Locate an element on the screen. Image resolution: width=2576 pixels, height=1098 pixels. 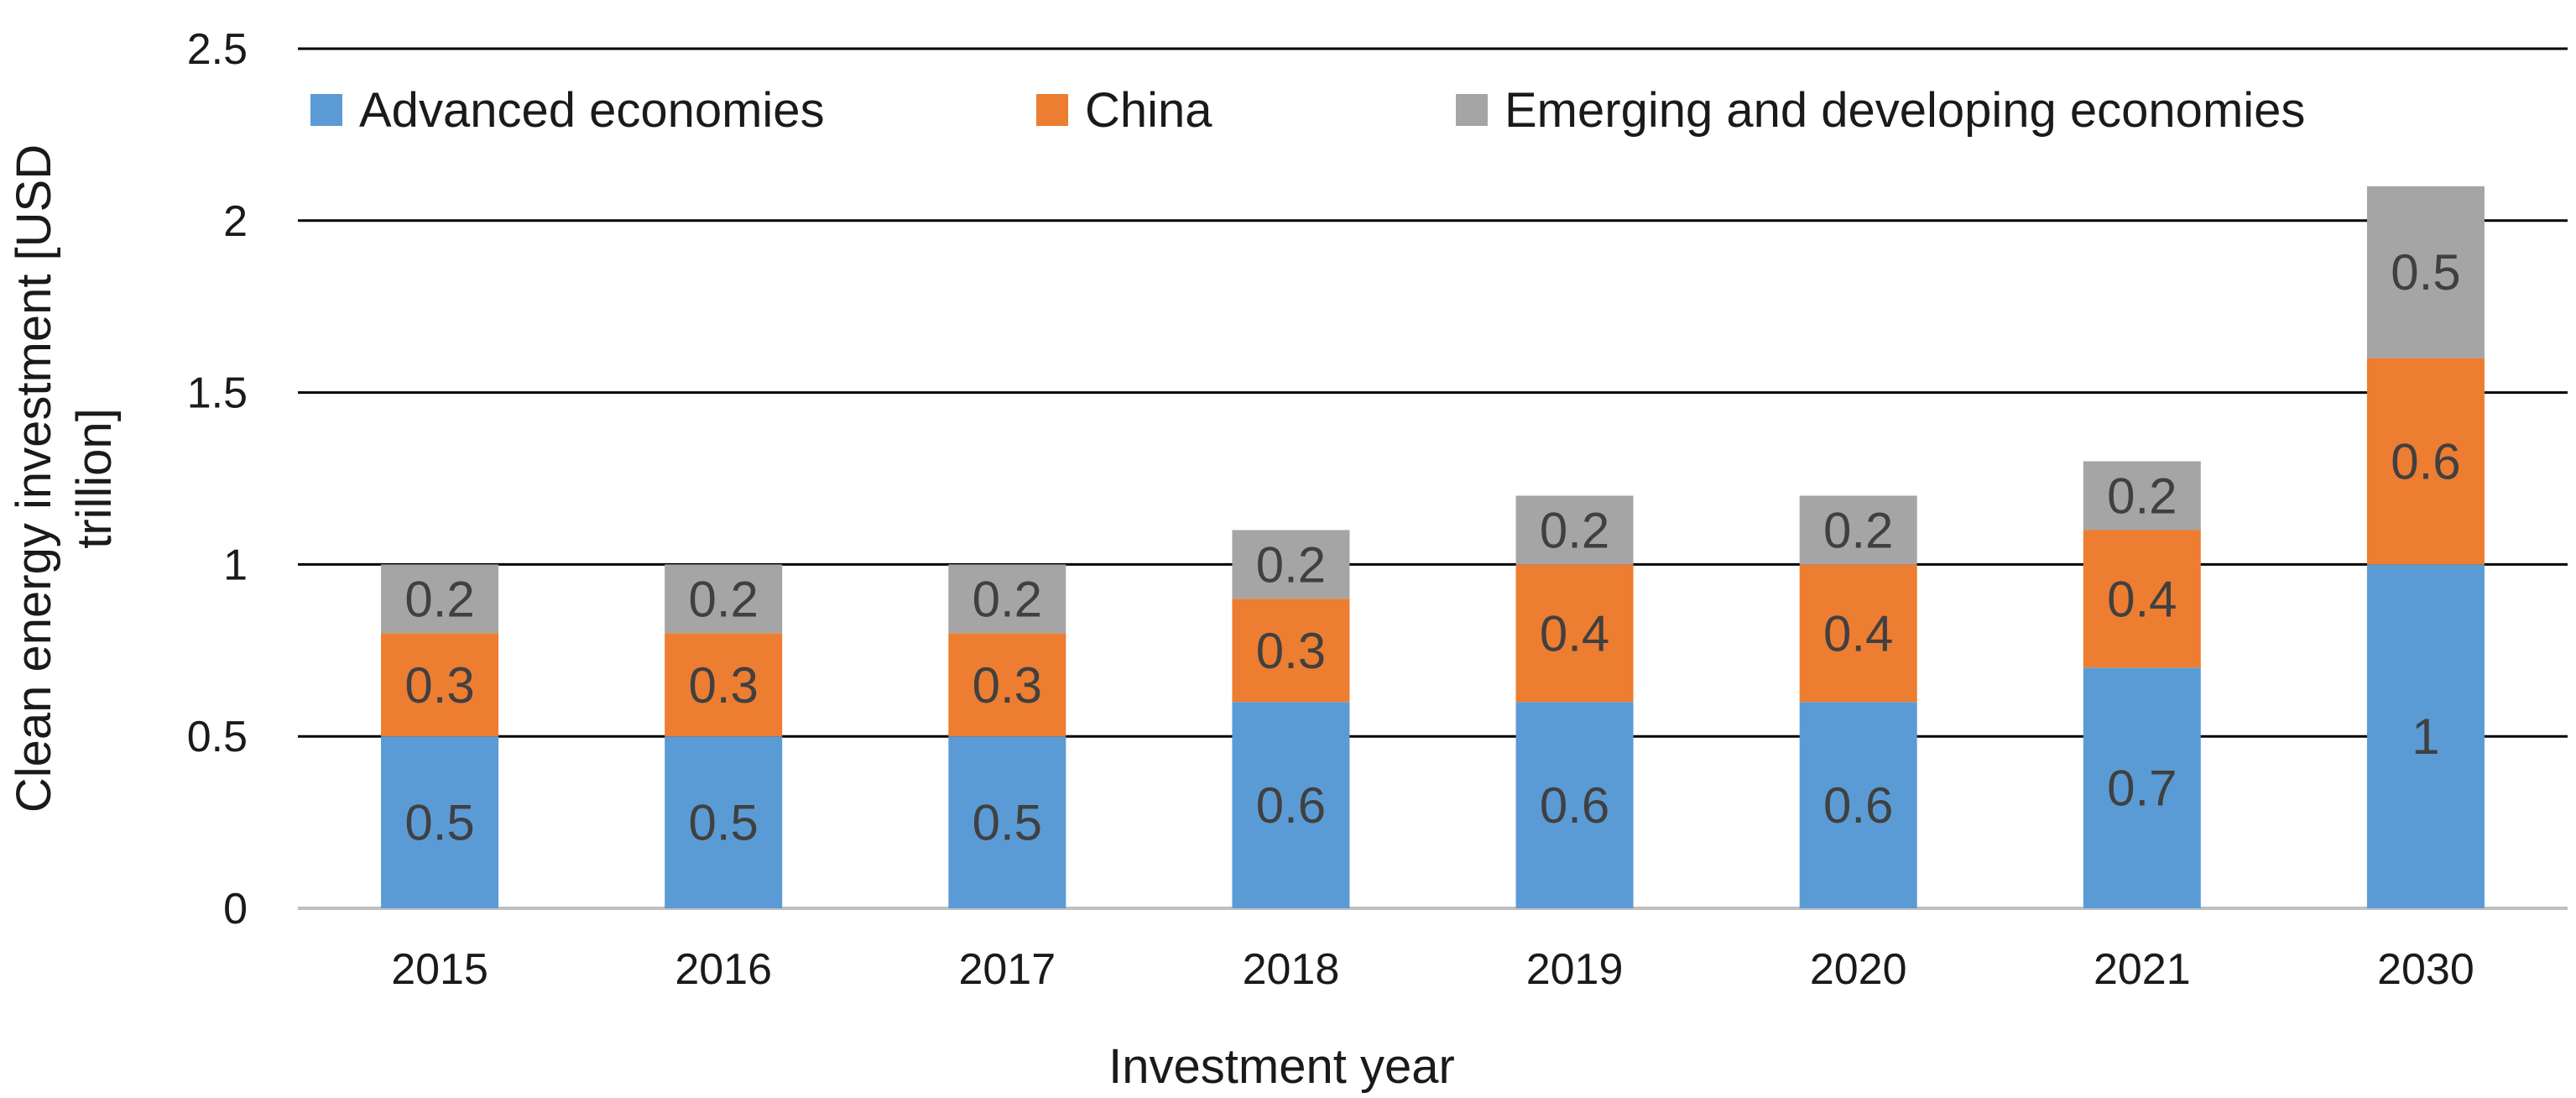
data-label: 1 is located at coordinates (2425, 736).